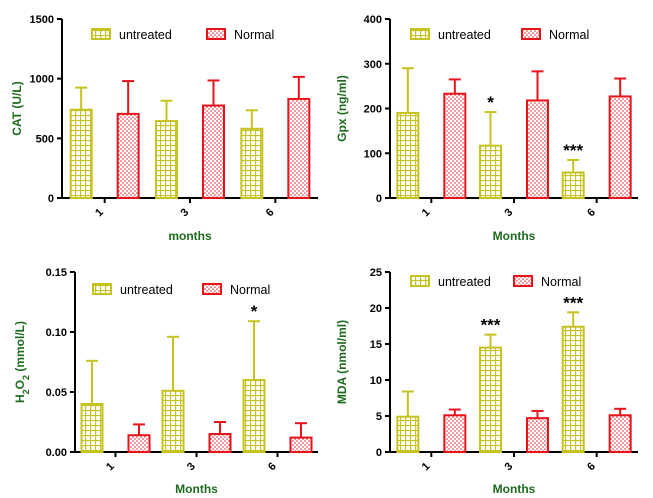  I want to click on y-tick-label: 10, so click(376, 381).